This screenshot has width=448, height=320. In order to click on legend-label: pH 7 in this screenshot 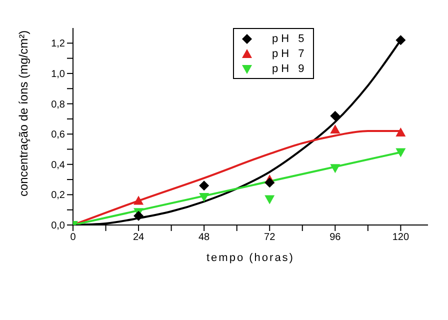, I will do `click(290, 54)`.